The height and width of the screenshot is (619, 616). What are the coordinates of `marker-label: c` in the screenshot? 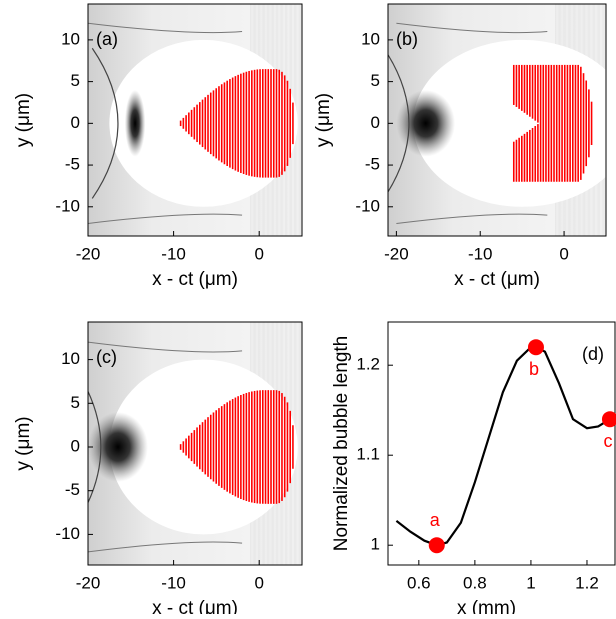 It's located at (607, 441).